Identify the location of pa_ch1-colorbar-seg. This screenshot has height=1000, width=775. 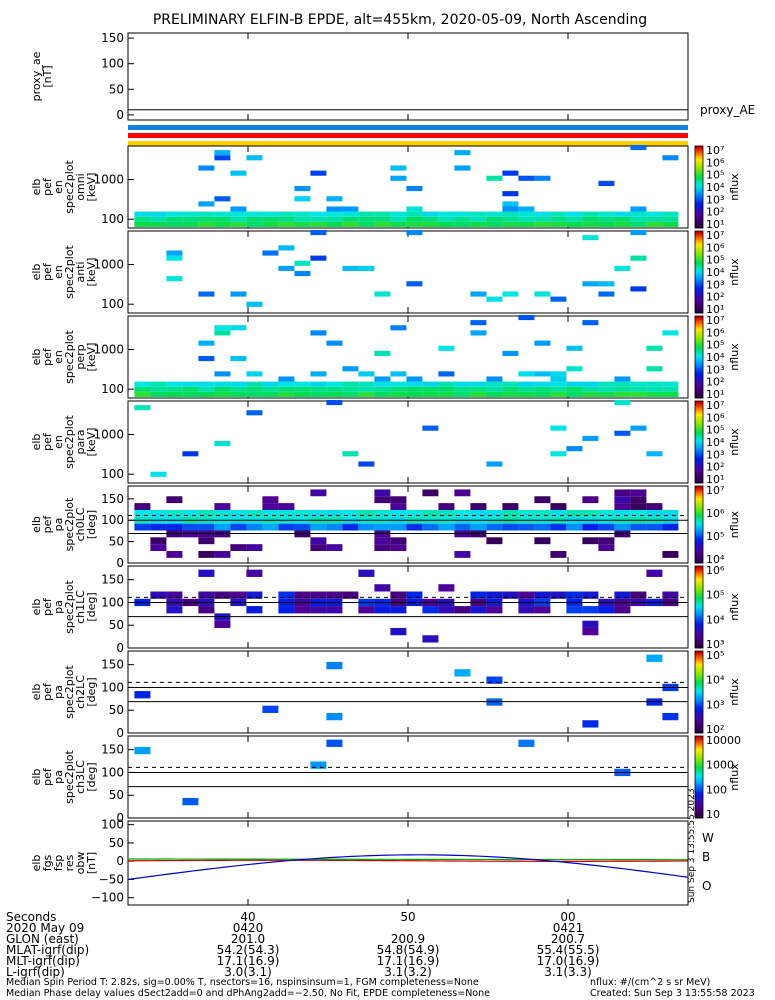
(699, 614).